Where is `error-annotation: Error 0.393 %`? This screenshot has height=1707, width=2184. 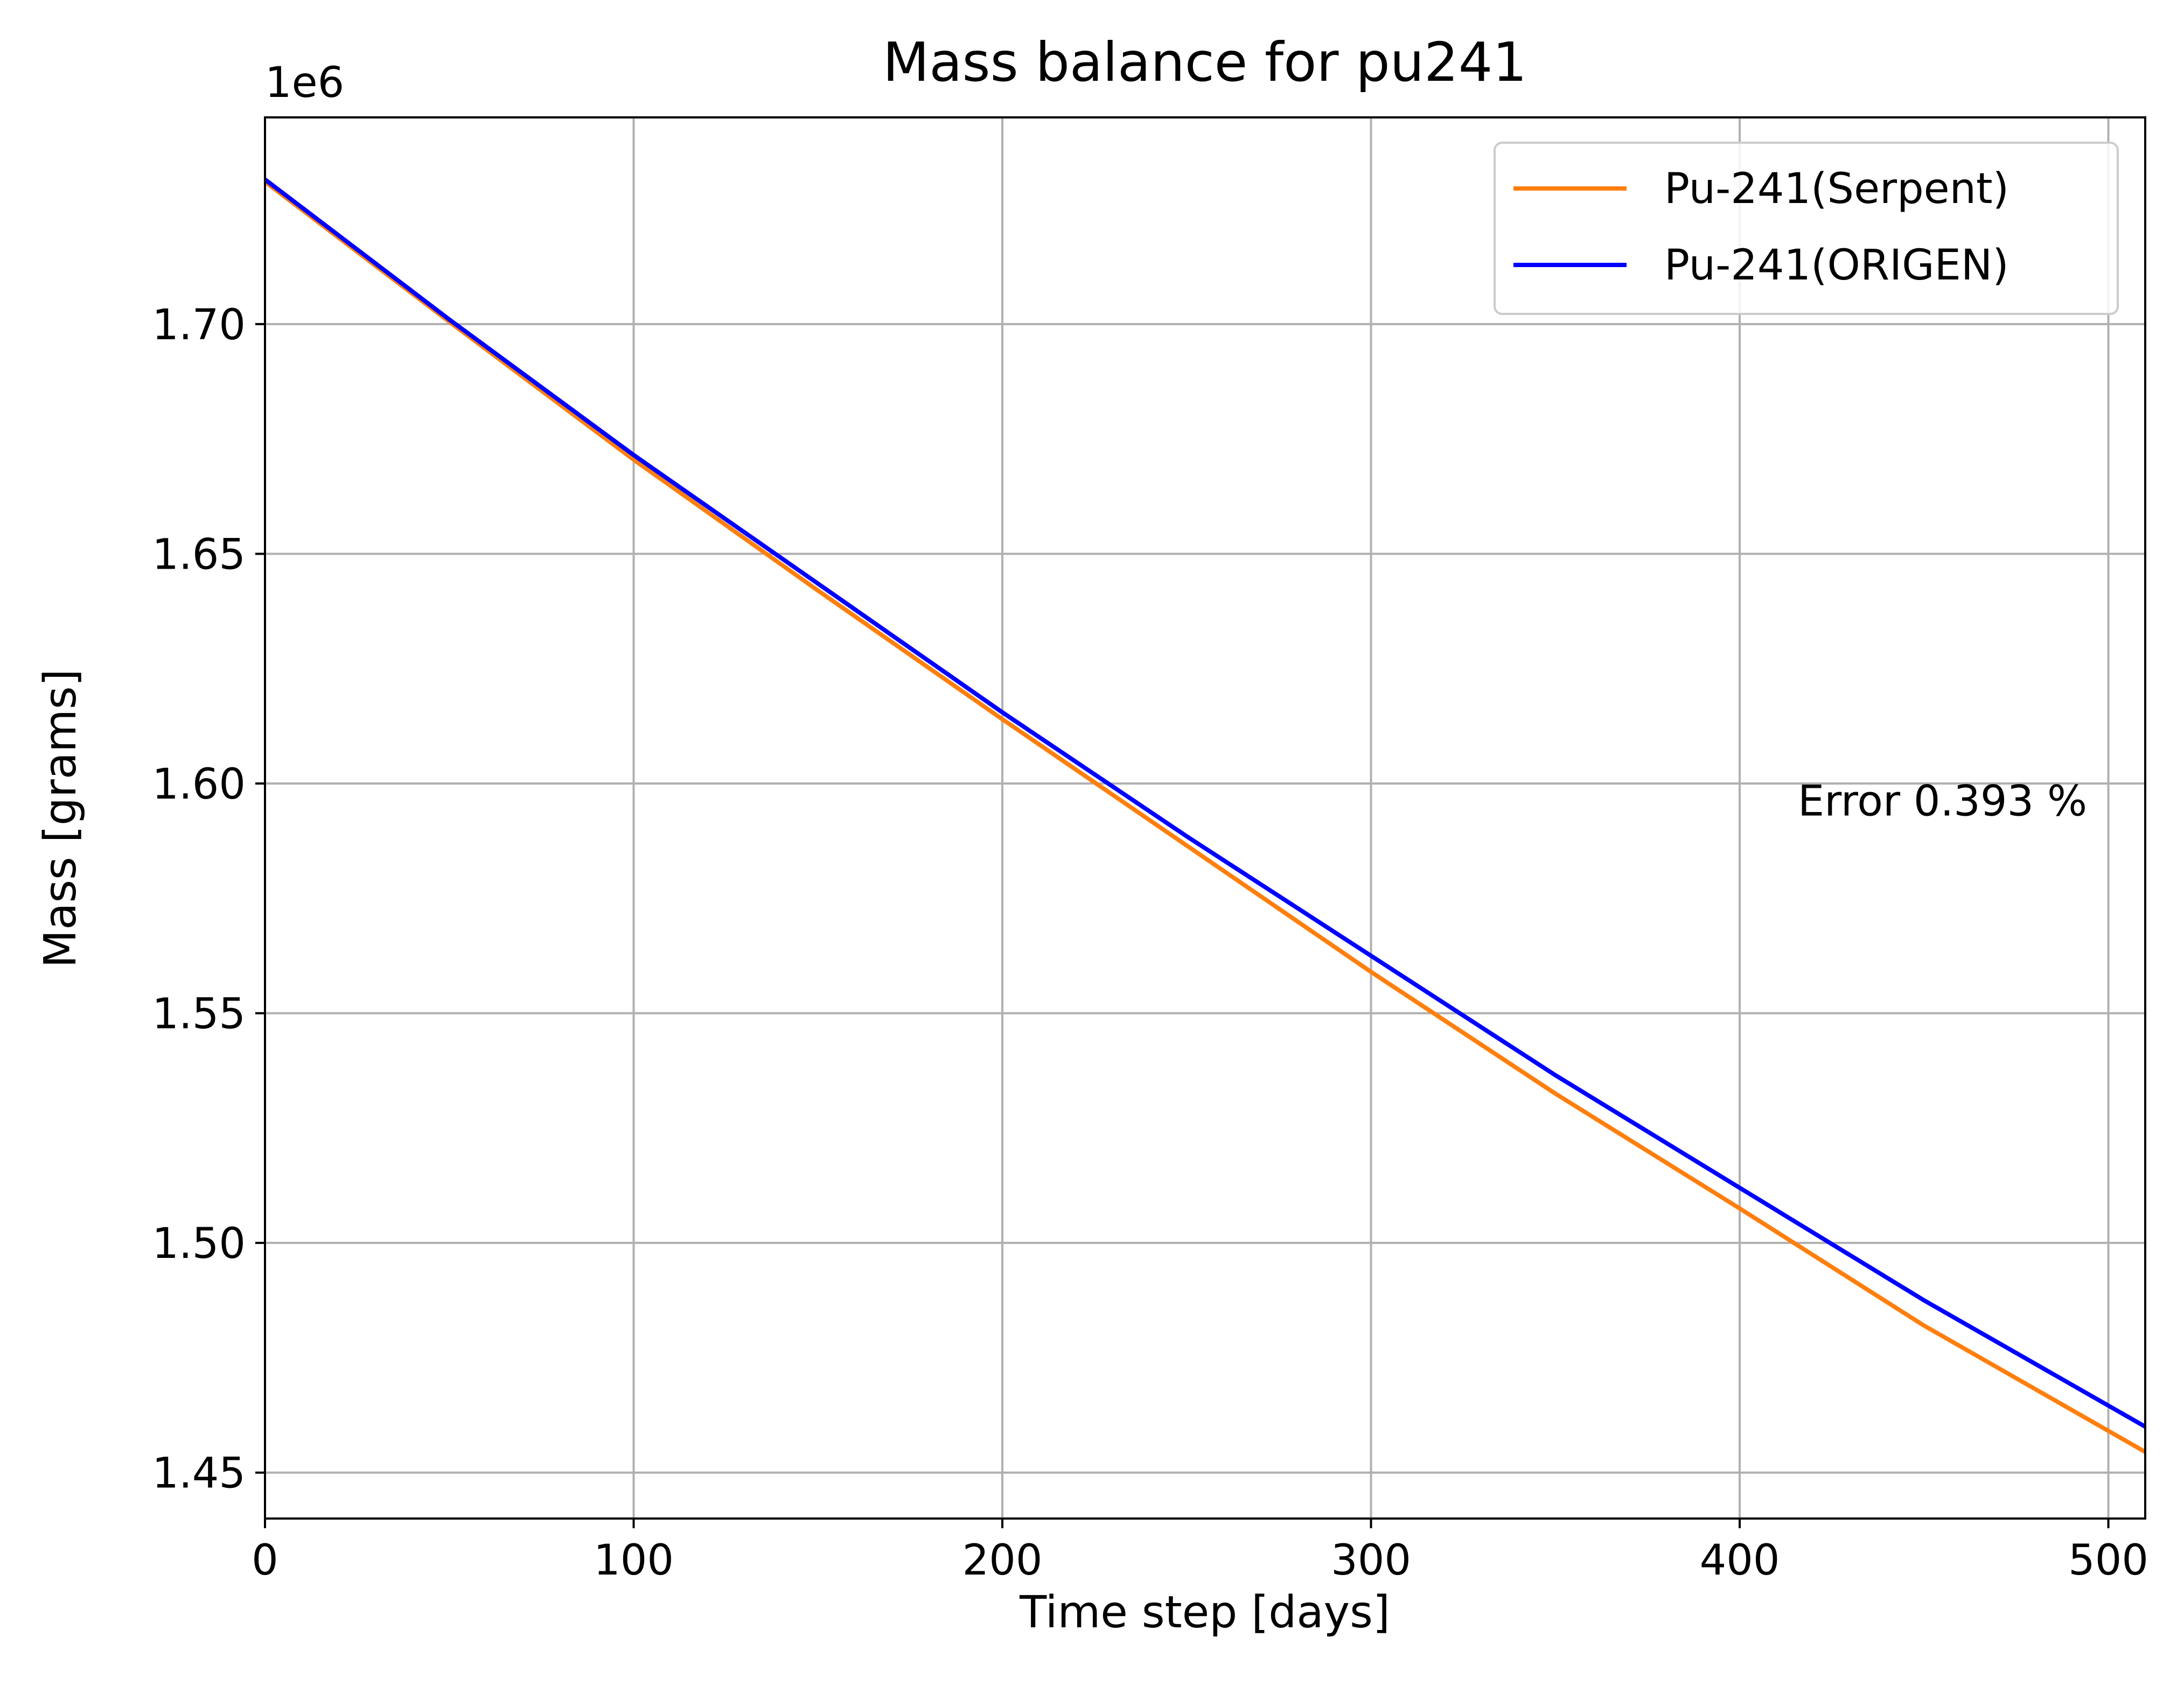 error-annotation: Error 0.393 % is located at coordinates (1942, 802).